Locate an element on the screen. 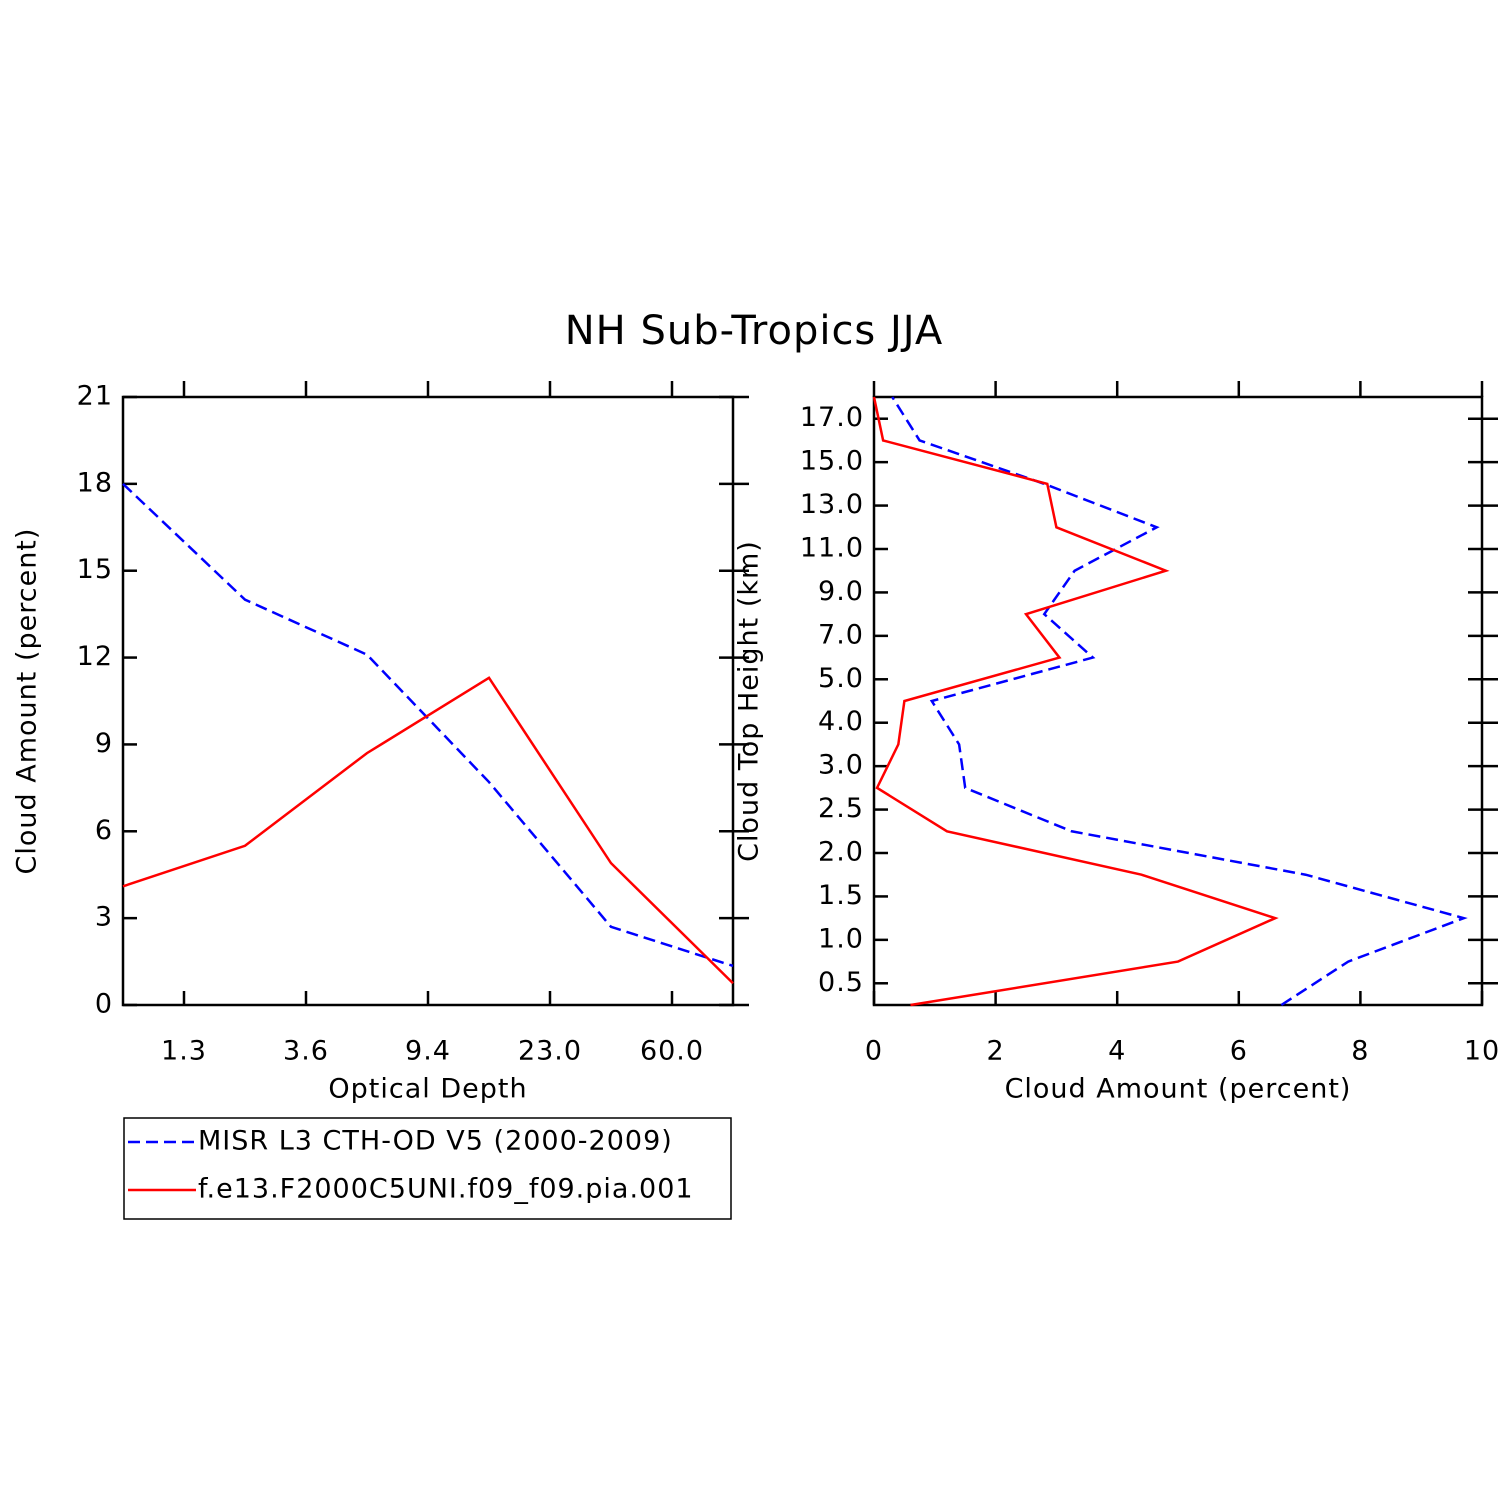  x-tick-label: 8 is located at coordinates (1360, 1051).